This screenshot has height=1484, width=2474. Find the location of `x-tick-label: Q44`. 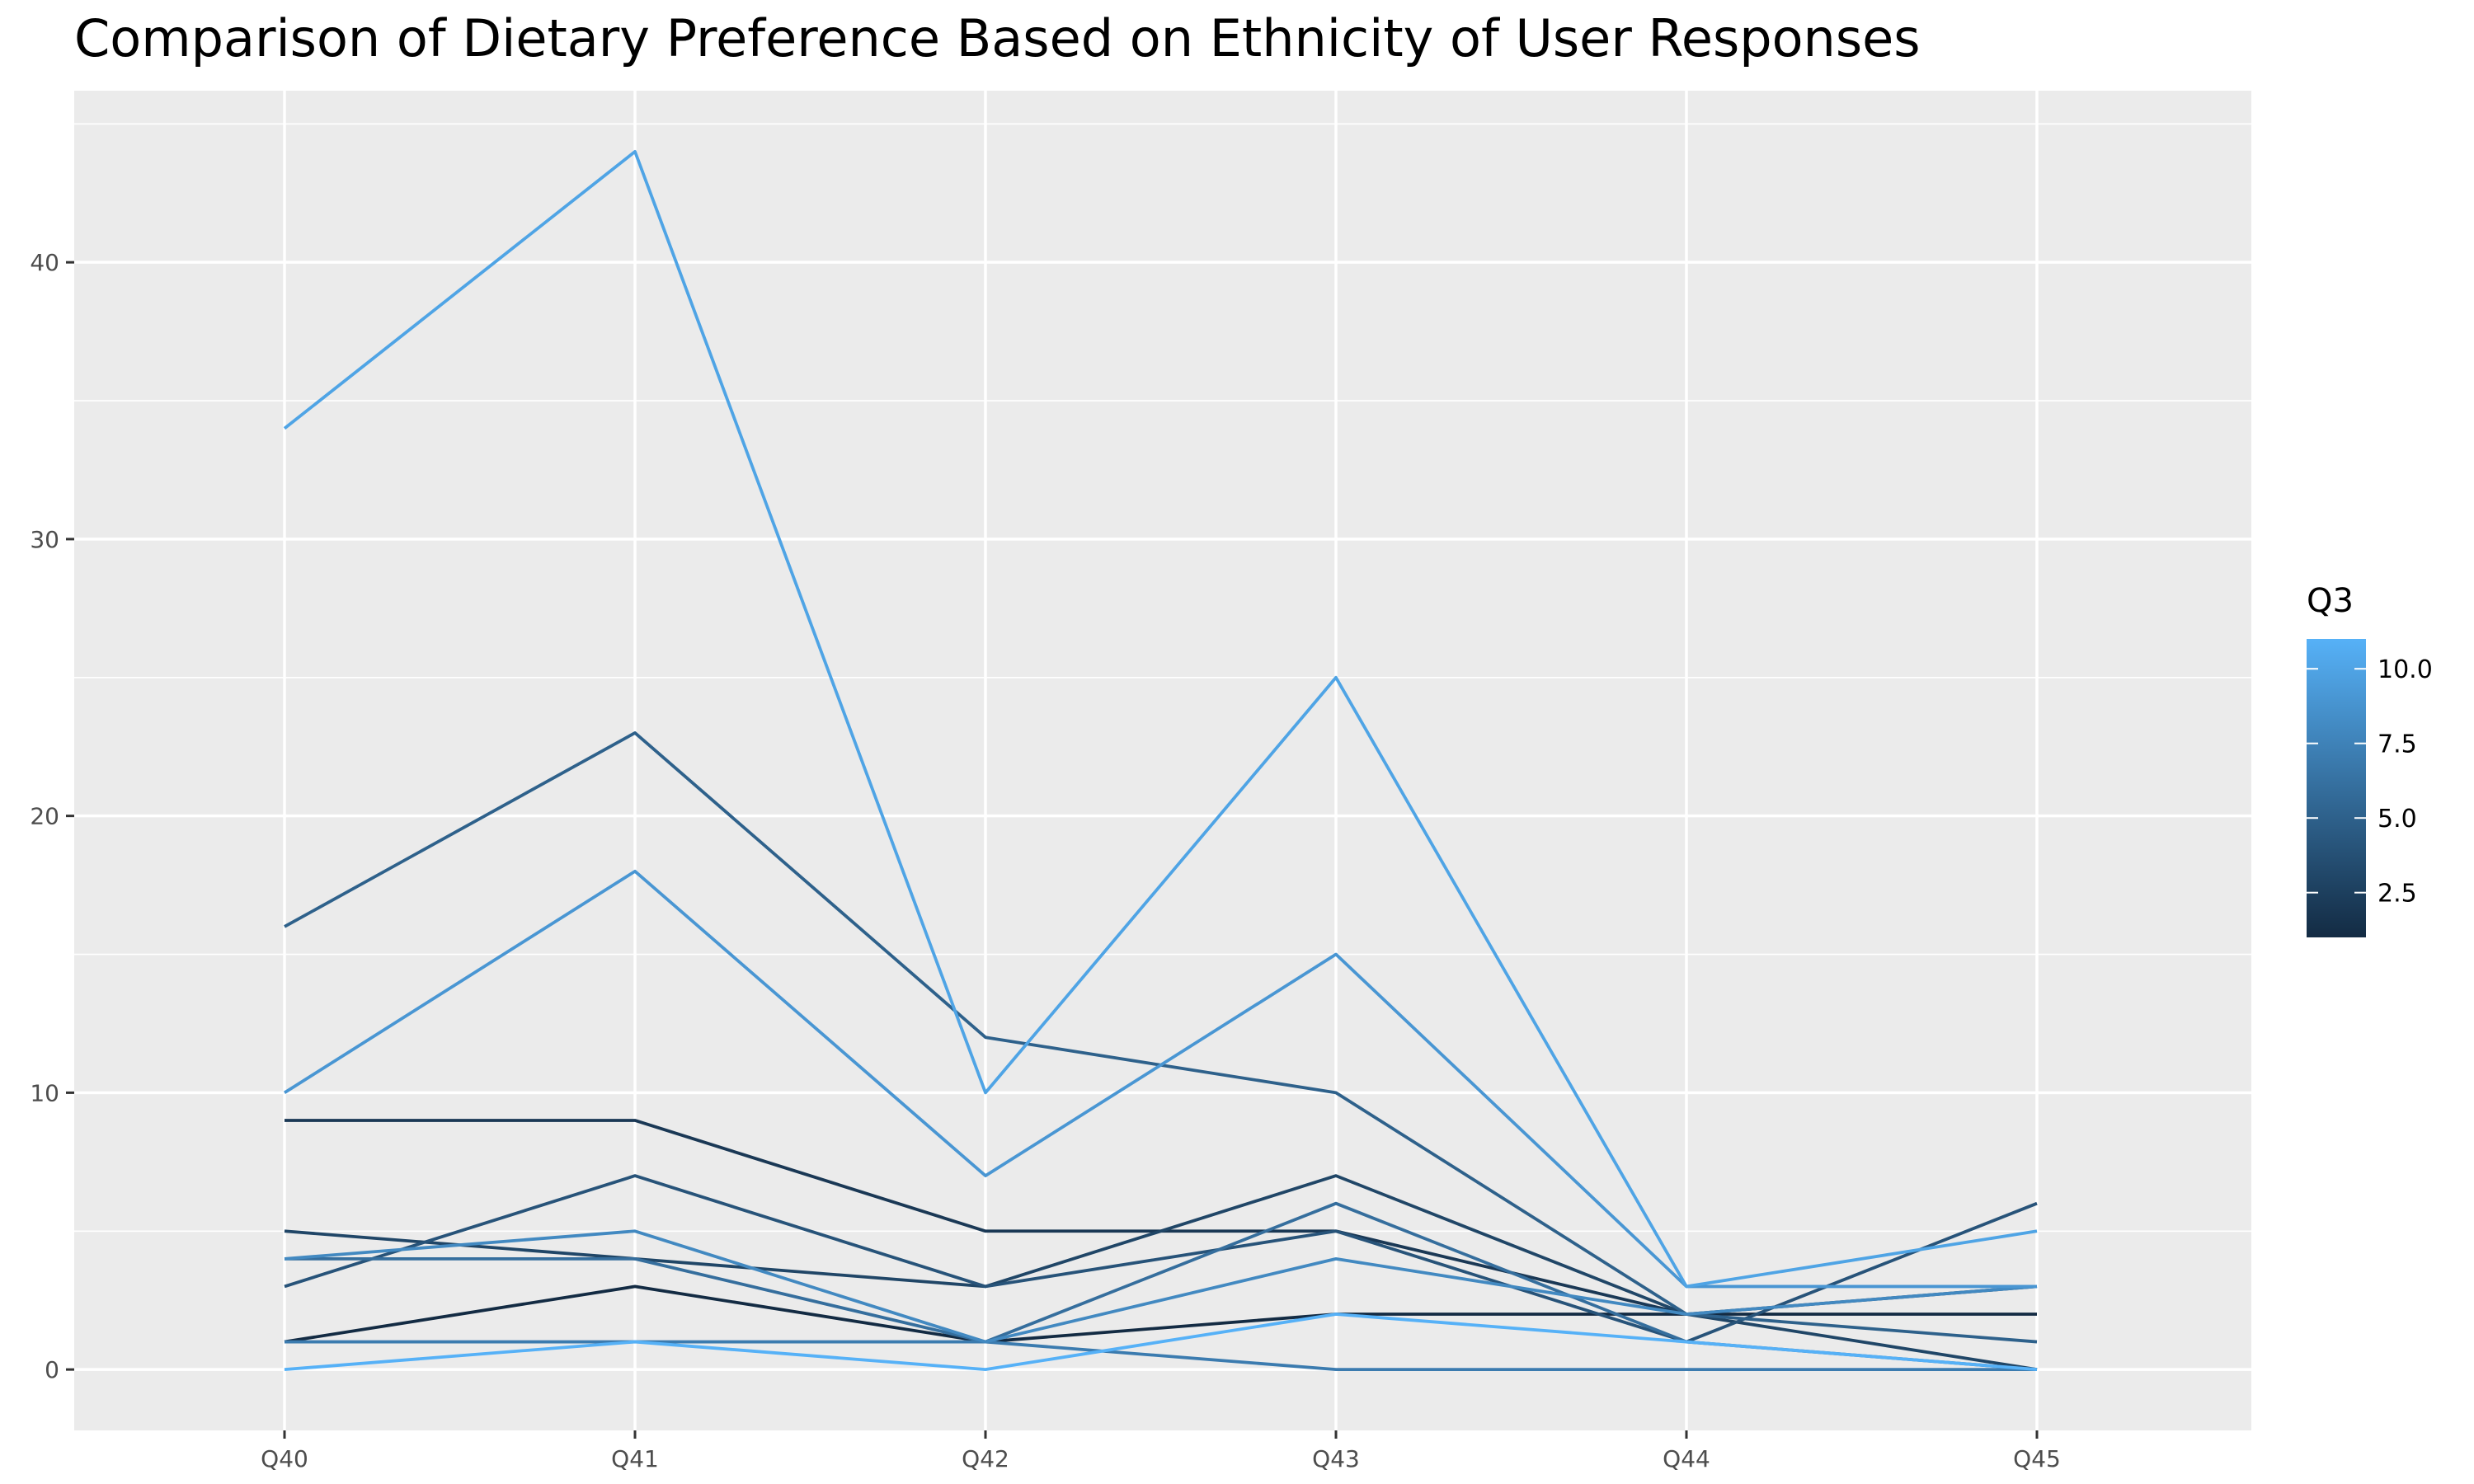

x-tick-label: Q44 is located at coordinates (1686, 1458).